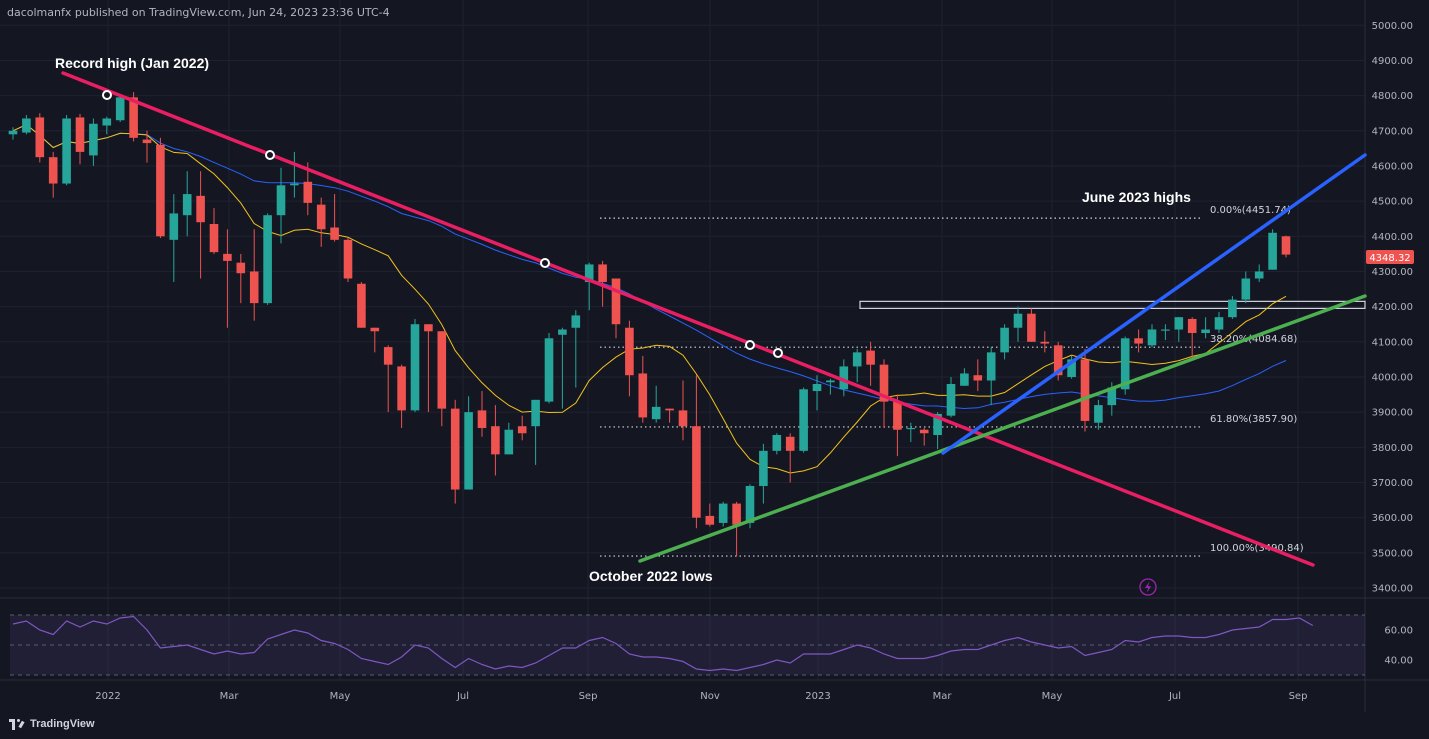 The image size is (1429, 739). Describe the element at coordinates (1052, 696) in the screenshot. I see `x-tick-label: May` at that location.